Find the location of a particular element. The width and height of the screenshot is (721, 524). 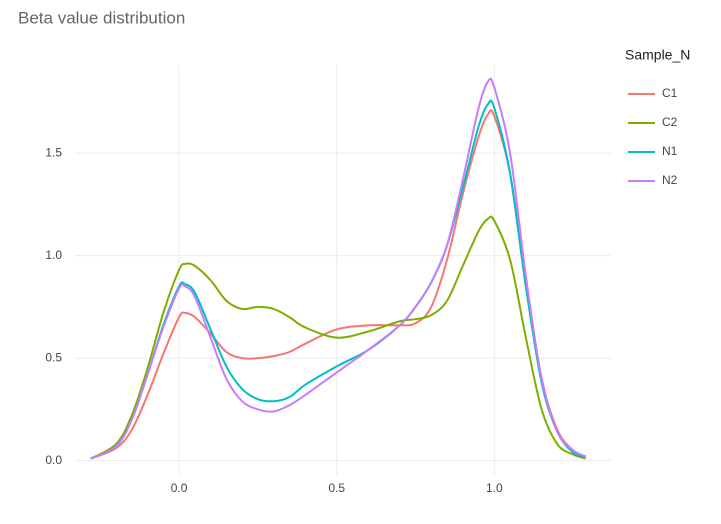

x-tick-label: 1.0 is located at coordinates (494, 488).